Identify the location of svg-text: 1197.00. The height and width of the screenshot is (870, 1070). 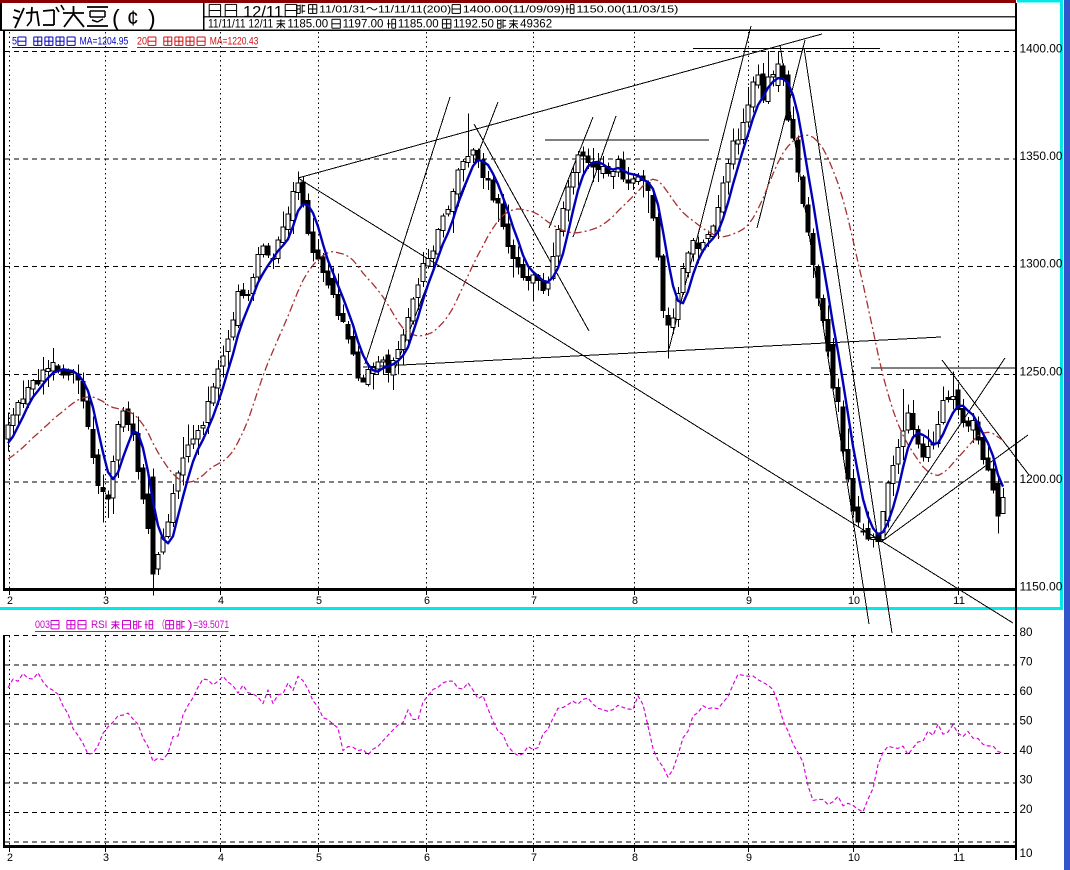
(365, 24).